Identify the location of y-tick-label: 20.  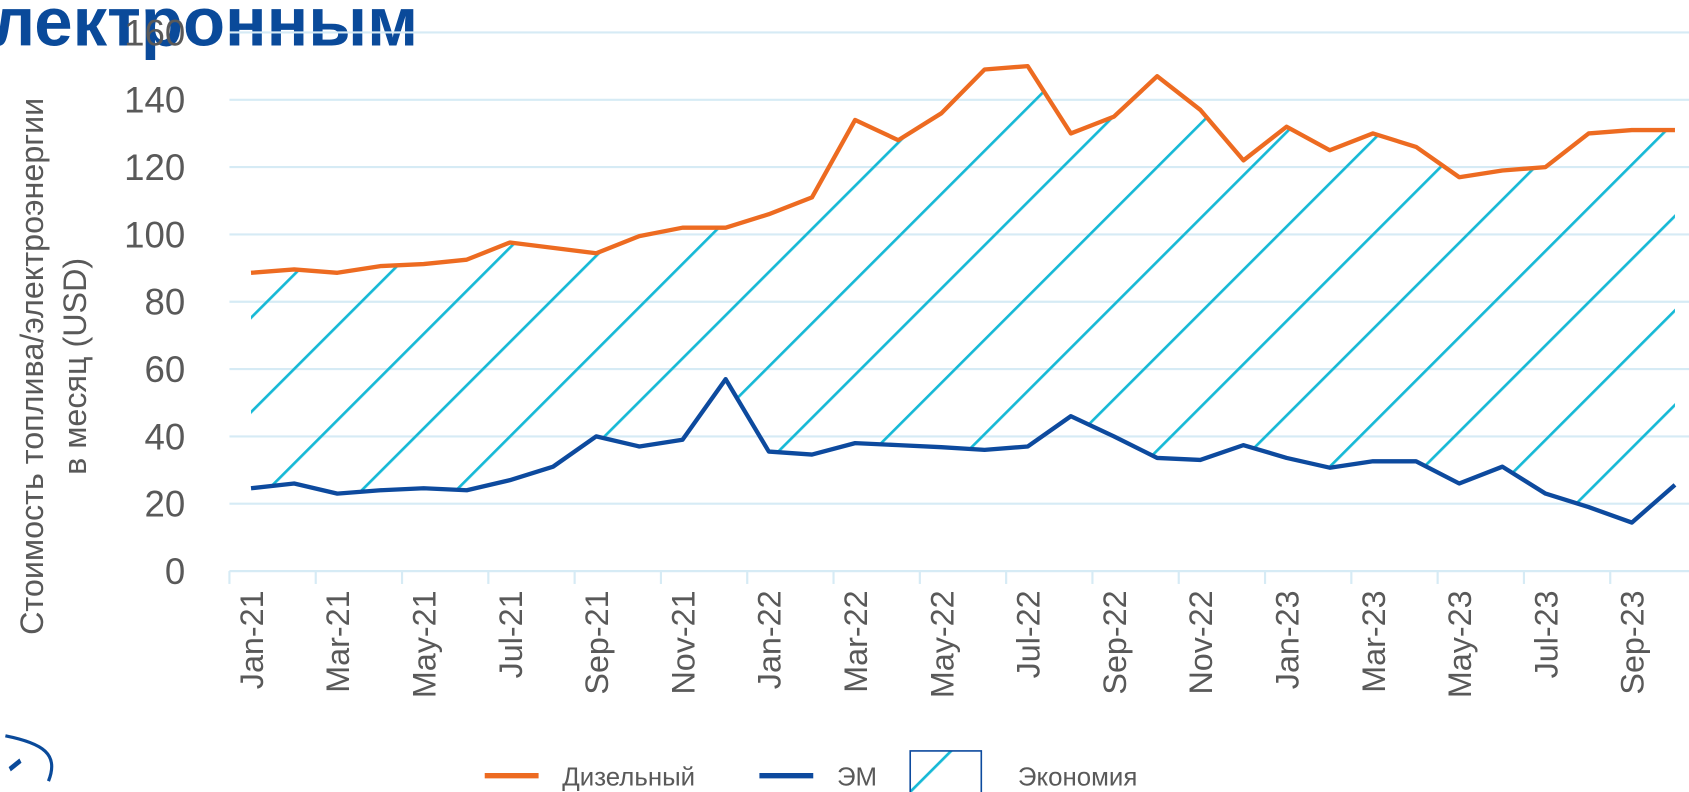
(165, 504).